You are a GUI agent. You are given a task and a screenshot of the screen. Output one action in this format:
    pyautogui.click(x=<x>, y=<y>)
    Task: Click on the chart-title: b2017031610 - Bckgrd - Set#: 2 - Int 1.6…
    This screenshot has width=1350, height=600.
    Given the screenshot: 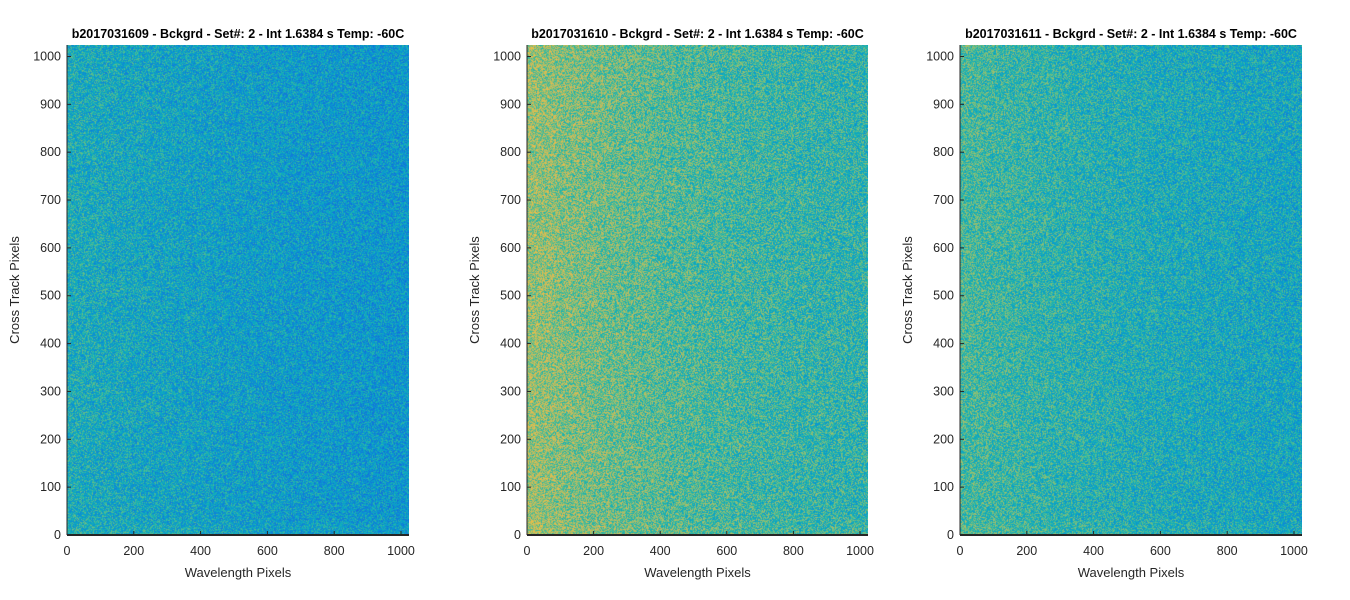 What is the action you would take?
    pyautogui.click(x=697, y=34)
    